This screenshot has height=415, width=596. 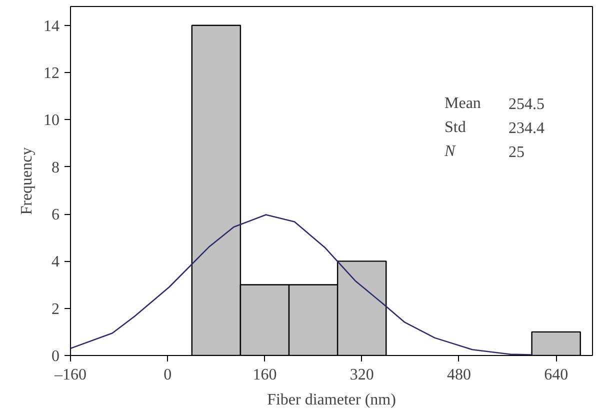 What do you see at coordinates (331, 400) in the screenshot?
I see `x-axis-title: Fiber diameter (nm)` at bounding box center [331, 400].